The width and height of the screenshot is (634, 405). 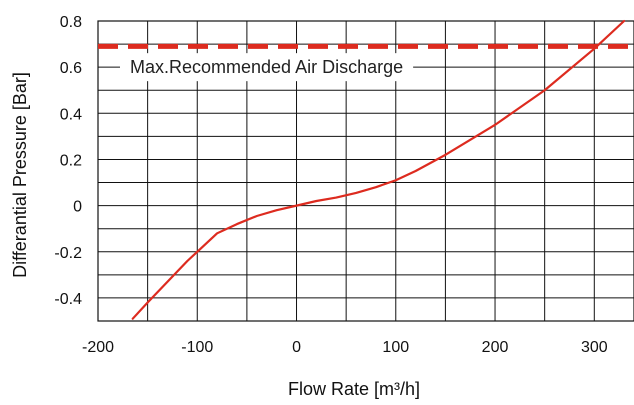 I want to click on max-recommended-label: Max.Recommended Air Discharge, so click(x=266, y=67).